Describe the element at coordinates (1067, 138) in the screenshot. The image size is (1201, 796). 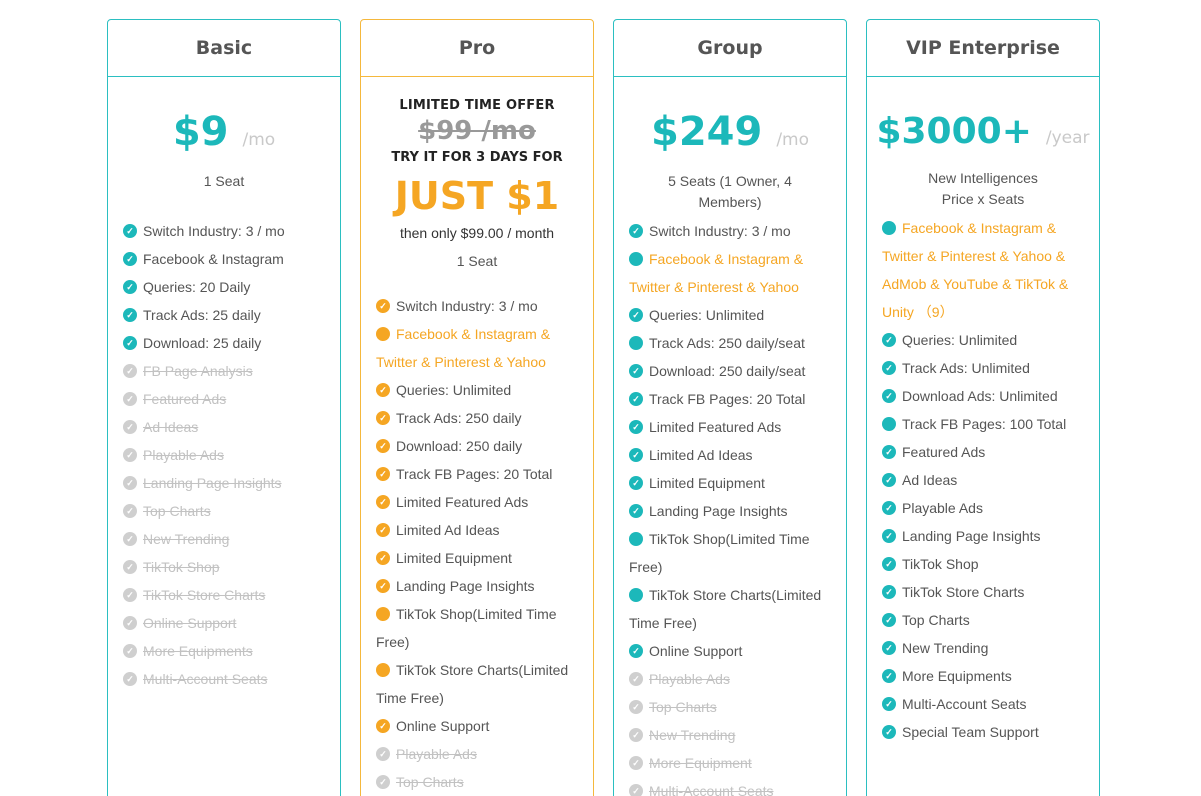
I see `price-period: /year` at that location.